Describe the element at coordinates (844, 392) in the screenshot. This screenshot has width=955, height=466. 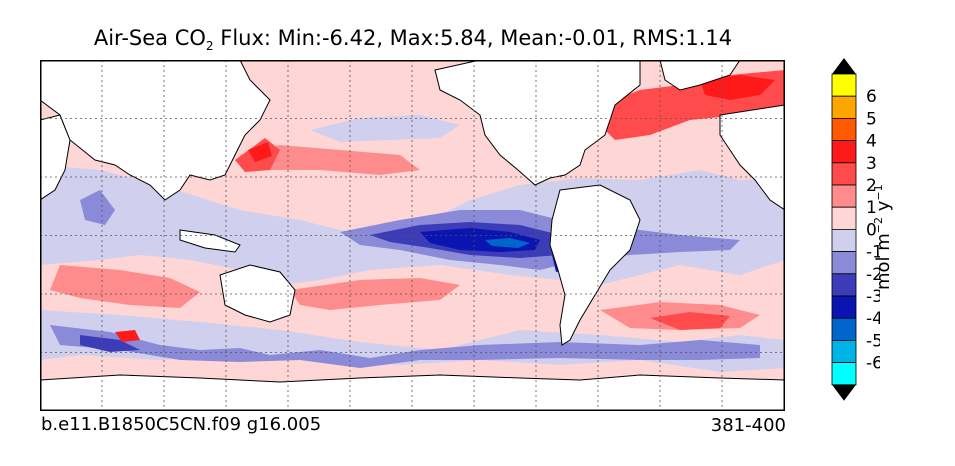
I see `colorbar-extend-min` at that location.